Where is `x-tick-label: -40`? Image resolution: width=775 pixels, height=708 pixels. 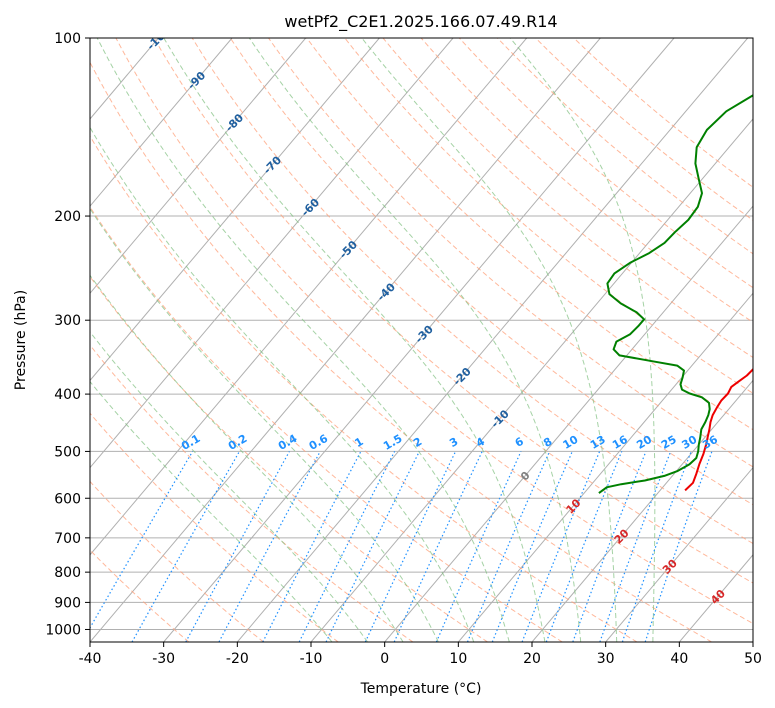 x-tick-label: -40 is located at coordinates (90, 659).